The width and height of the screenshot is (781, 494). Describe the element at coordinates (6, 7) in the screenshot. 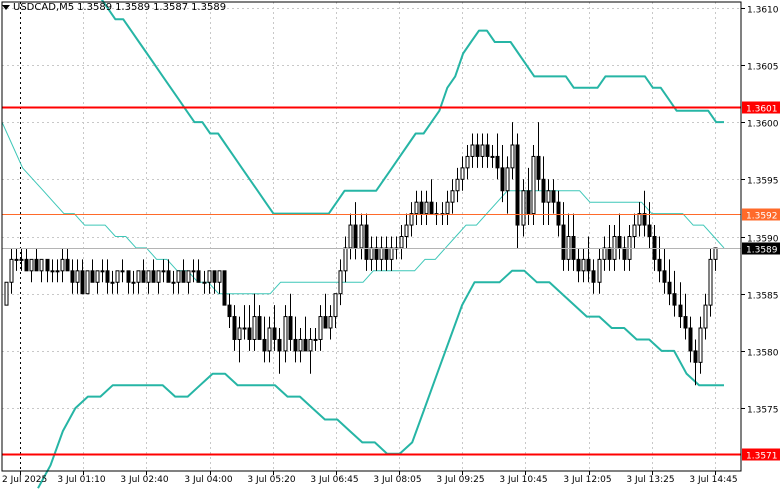

I see `symbol-dropdown-icon` at that location.